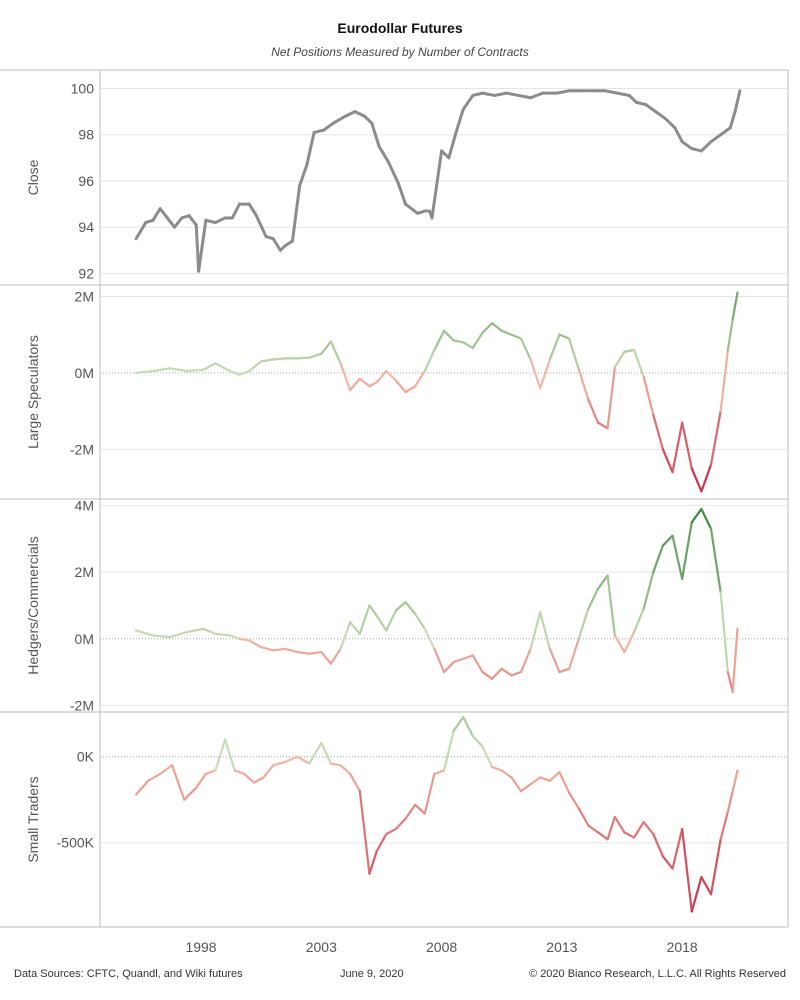 Image resolution: width=800 pixels, height=1000 pixels. What do you see at coordinates (441, 947) in the screenshot?
I see `x-tick-label: 2008` at bounding box center [441, 947].